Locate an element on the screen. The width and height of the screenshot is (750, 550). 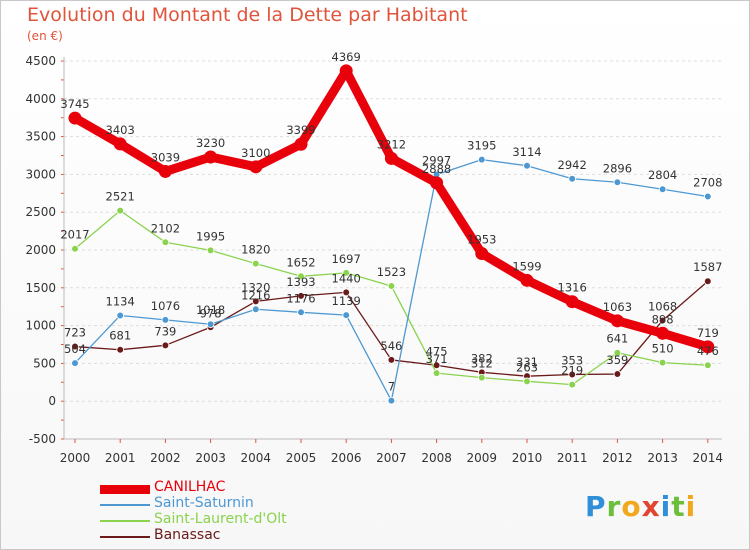
data-label: 353 is located at coordinates (572, 361).